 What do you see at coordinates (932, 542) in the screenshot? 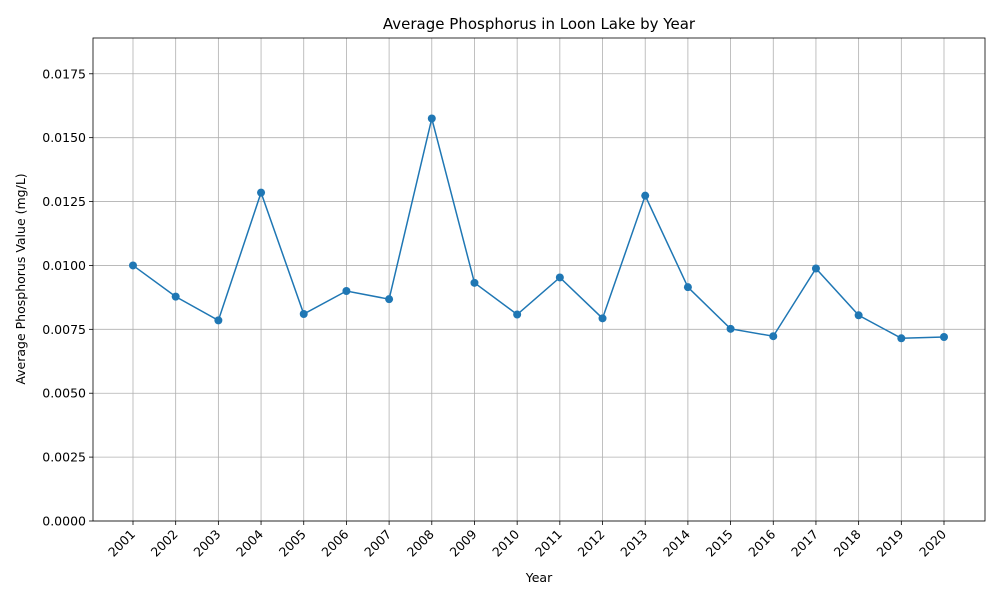
I see `x-tick-label: 2020` at bounding box center [932, 542].